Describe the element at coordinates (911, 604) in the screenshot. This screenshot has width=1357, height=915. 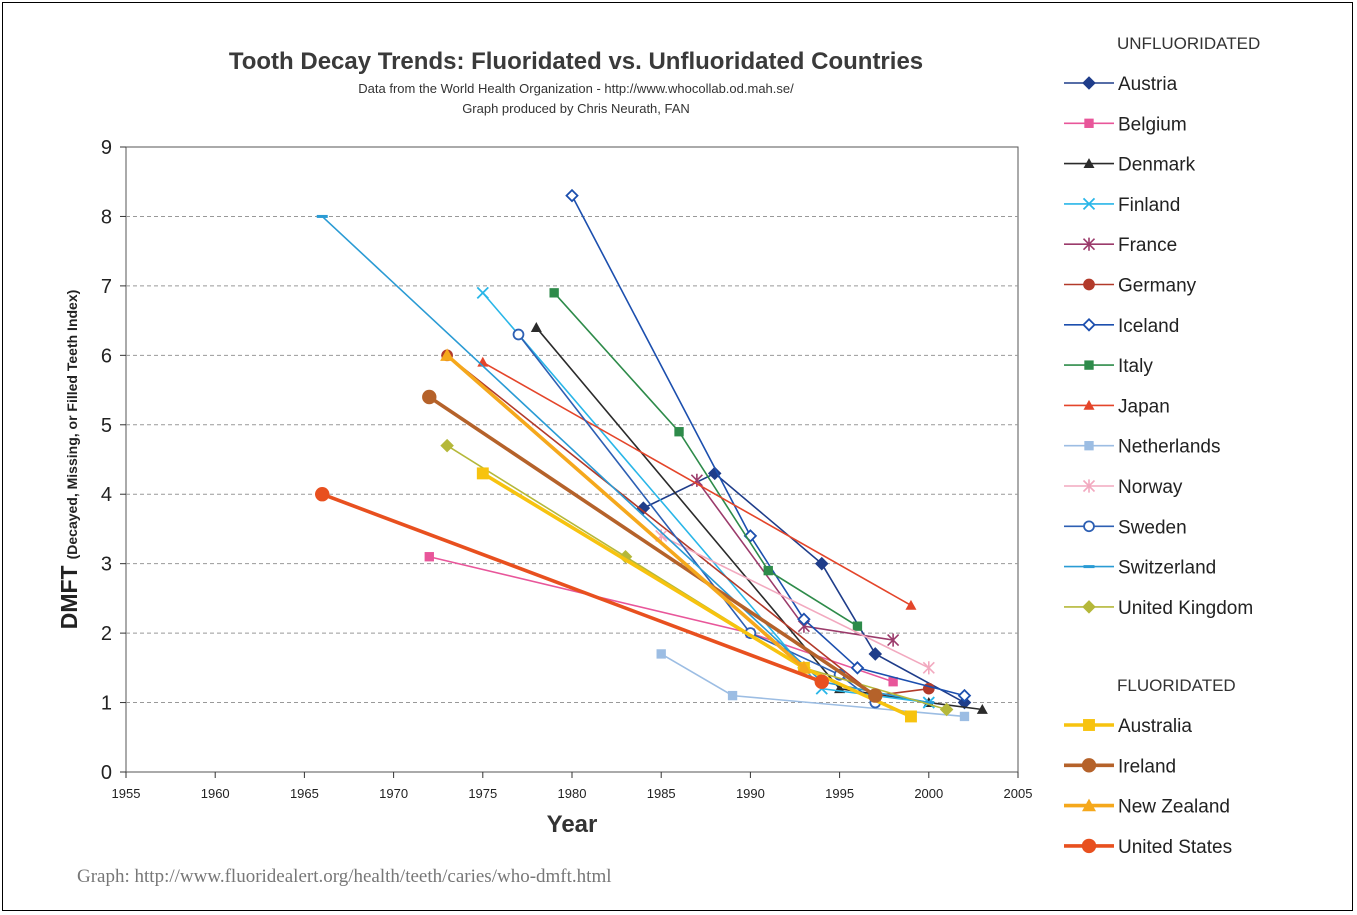
I see `data-point-japan` at that location.